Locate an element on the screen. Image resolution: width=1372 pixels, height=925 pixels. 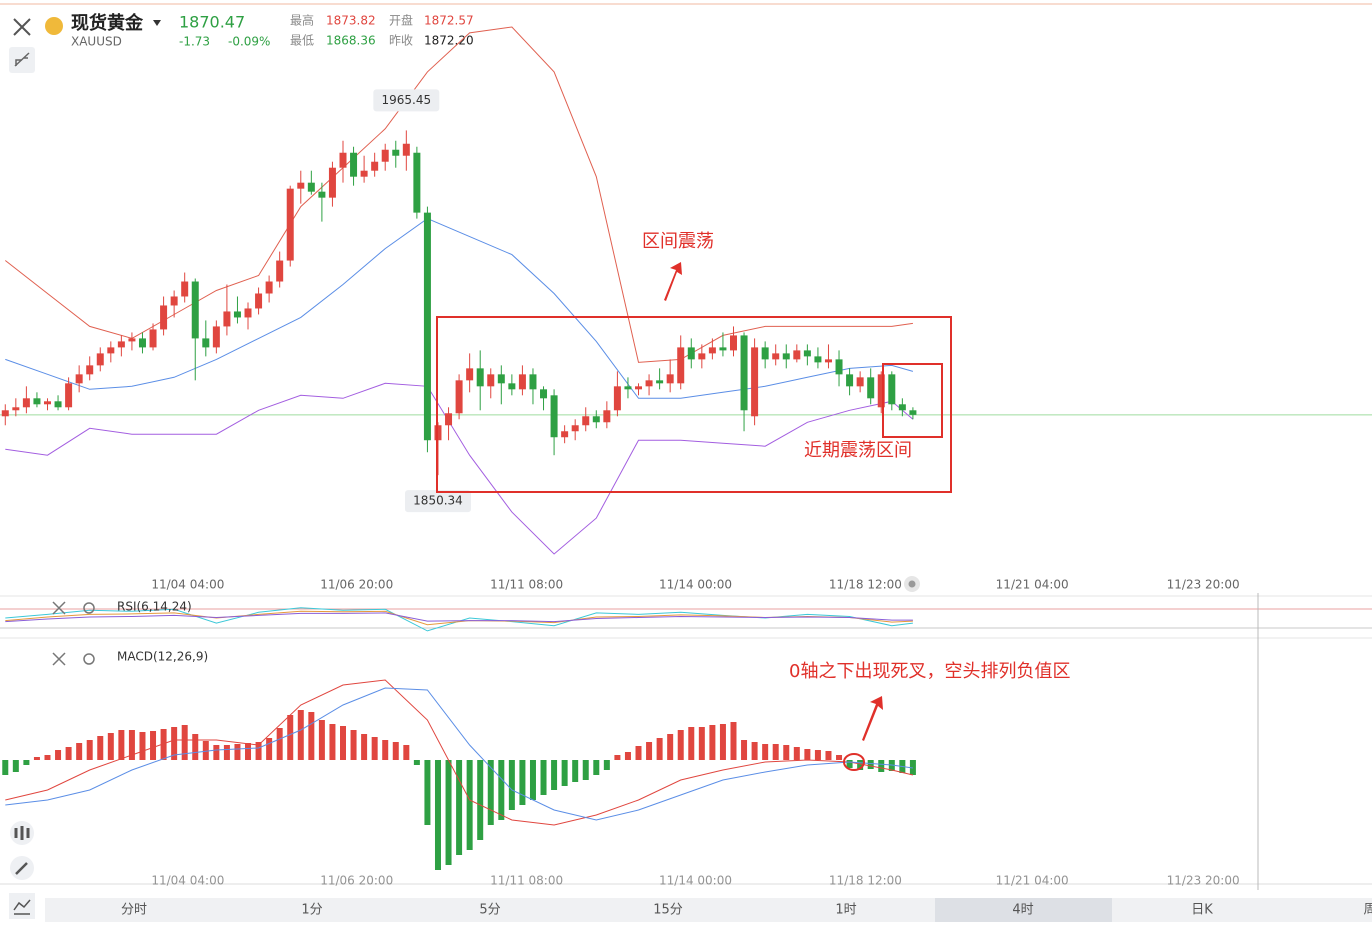
tab: 5分 is located at coordinates (489, 910).